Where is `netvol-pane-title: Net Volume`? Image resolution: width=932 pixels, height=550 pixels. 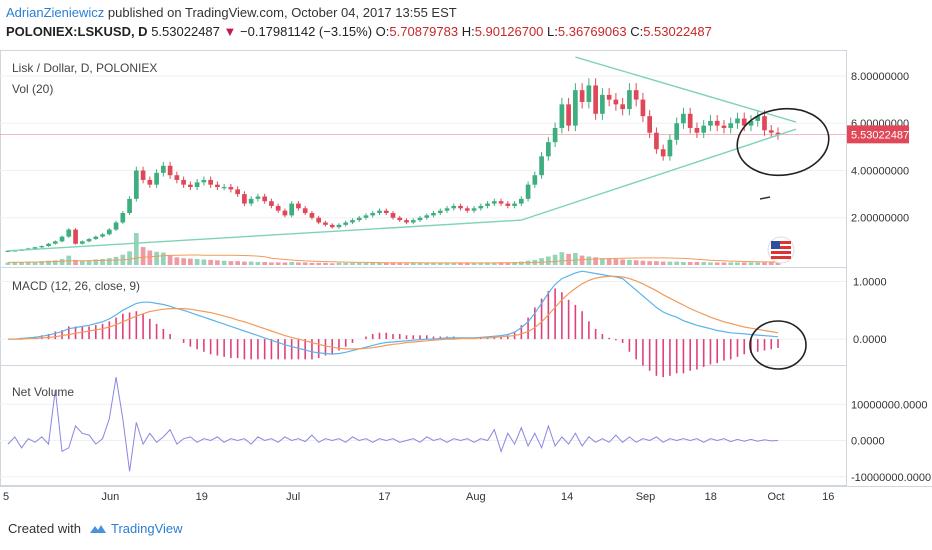 netvol-pane-title: Net Volume is located at coordinates (43, 392).